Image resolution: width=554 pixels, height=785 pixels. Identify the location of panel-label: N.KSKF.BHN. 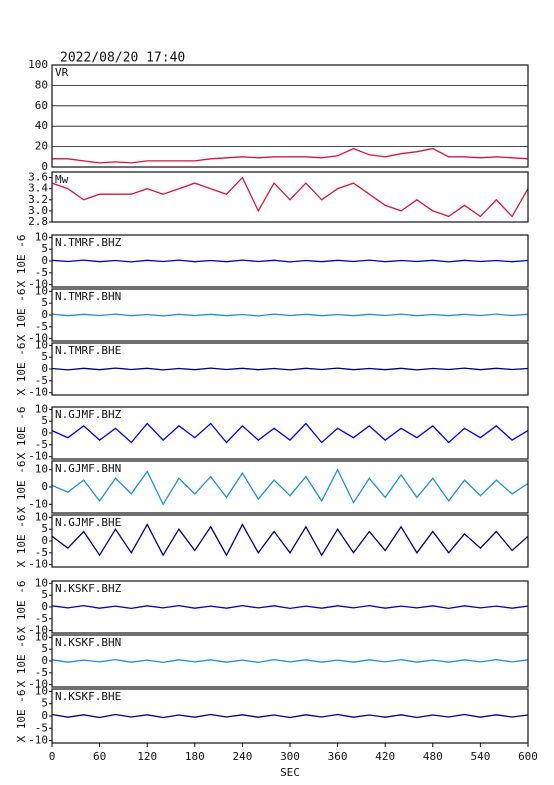
(88, 642).